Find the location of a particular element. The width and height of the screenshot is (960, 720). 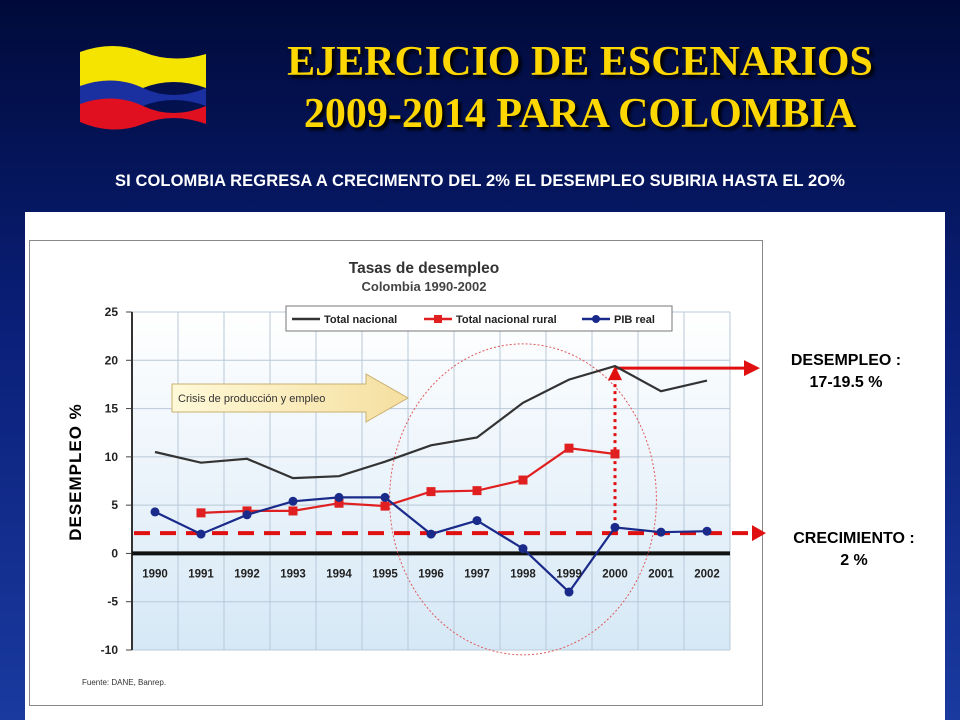

y-tick-label: -5 is located at coordinates (112, 602).